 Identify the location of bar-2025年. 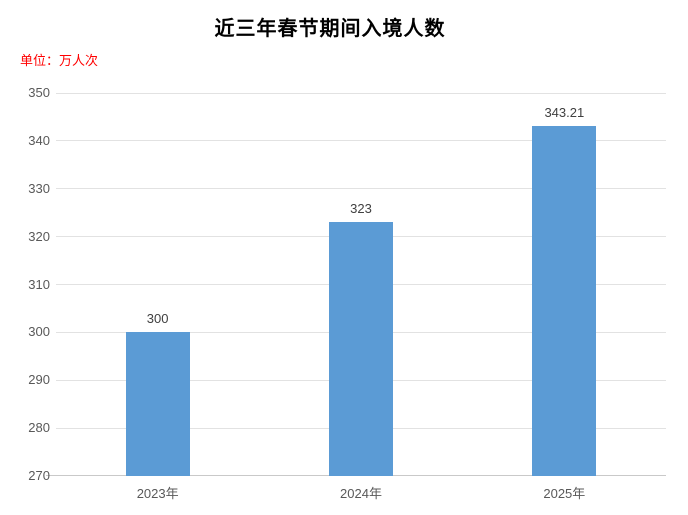
(564, 300).